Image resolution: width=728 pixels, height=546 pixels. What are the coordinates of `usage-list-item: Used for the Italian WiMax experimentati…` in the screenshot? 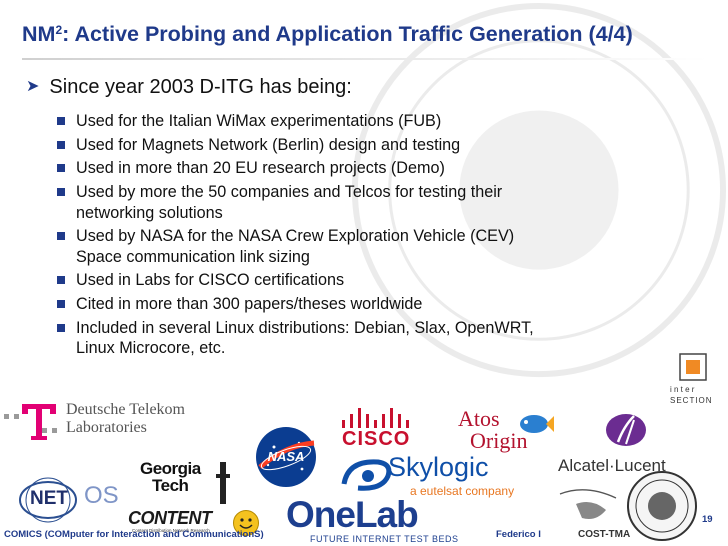 It's located at (295, 121).